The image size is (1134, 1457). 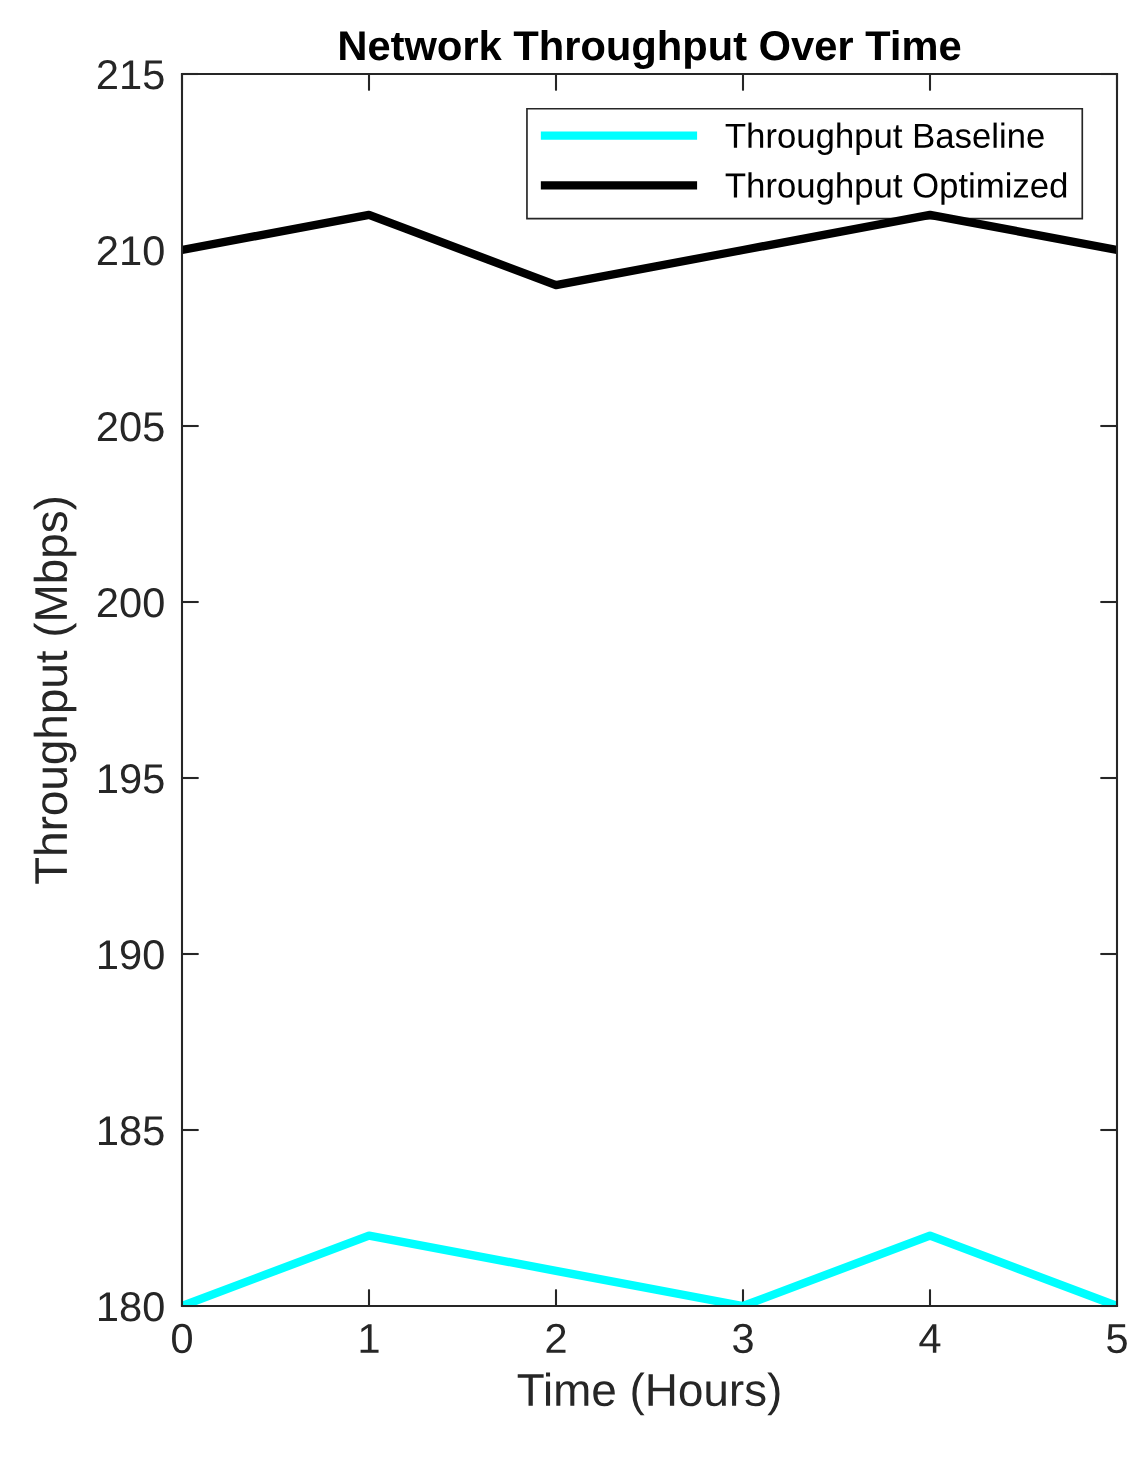 What do you see at coordinates (131, 779) in the screenshot?
I see `y-tick-label: 195` at bounding box center [131, 779].